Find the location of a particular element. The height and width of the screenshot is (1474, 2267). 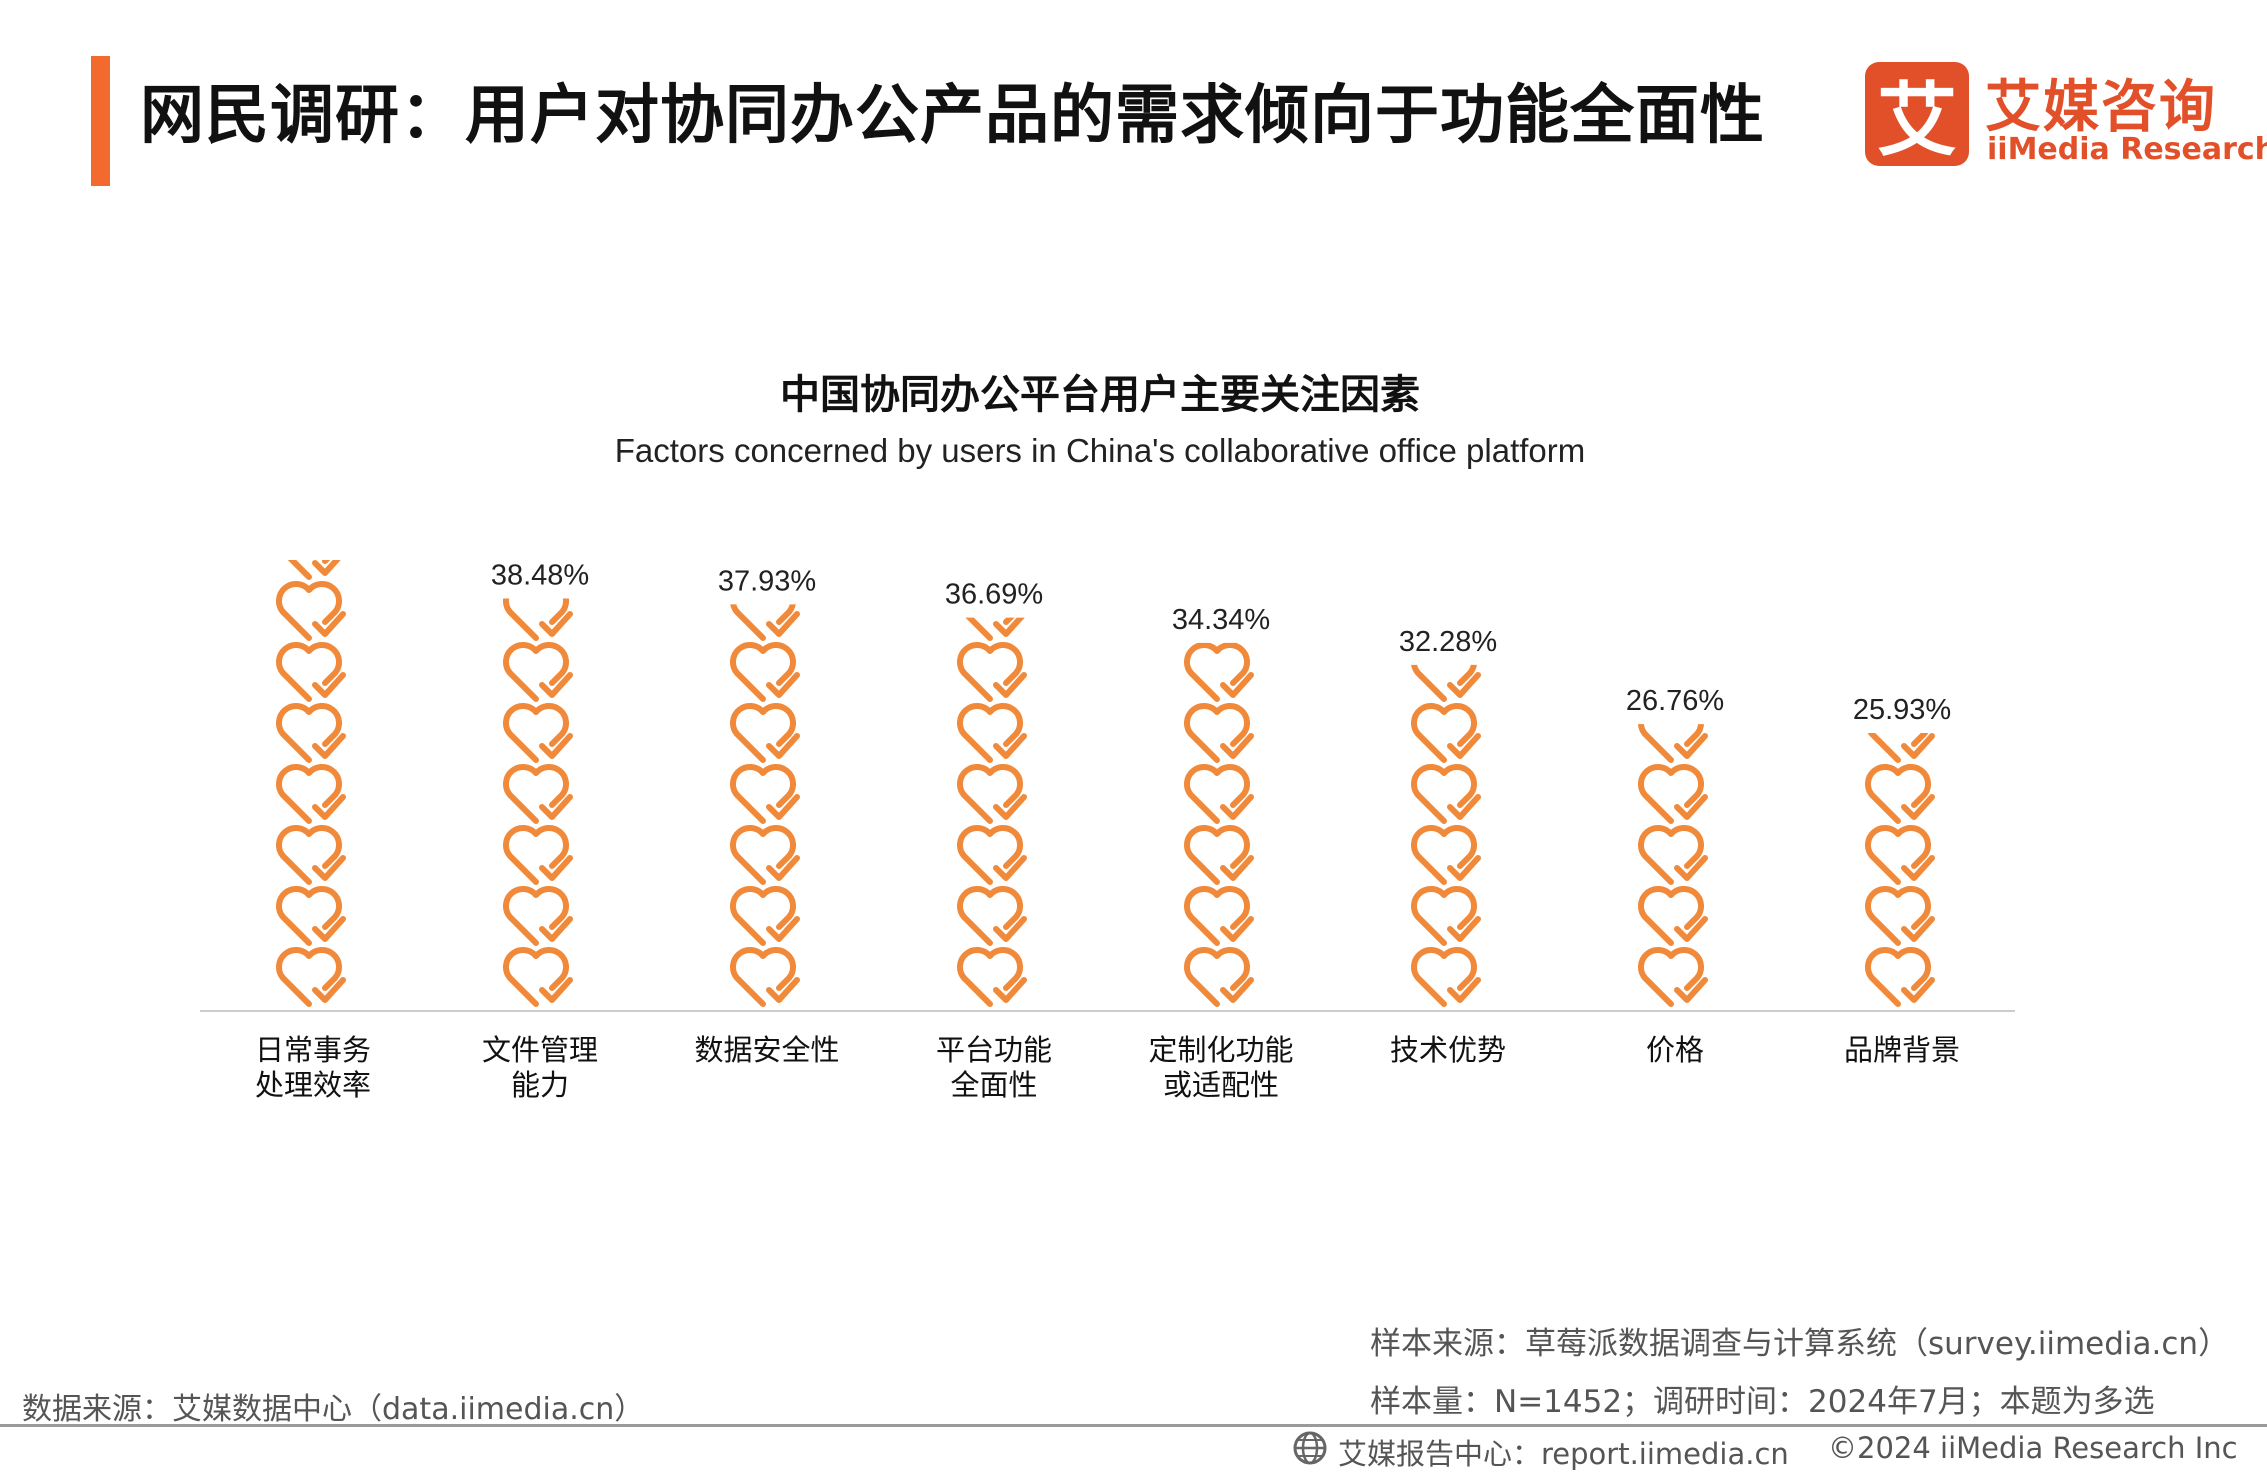

footer-divider is located at coordinates (1133, 1425).